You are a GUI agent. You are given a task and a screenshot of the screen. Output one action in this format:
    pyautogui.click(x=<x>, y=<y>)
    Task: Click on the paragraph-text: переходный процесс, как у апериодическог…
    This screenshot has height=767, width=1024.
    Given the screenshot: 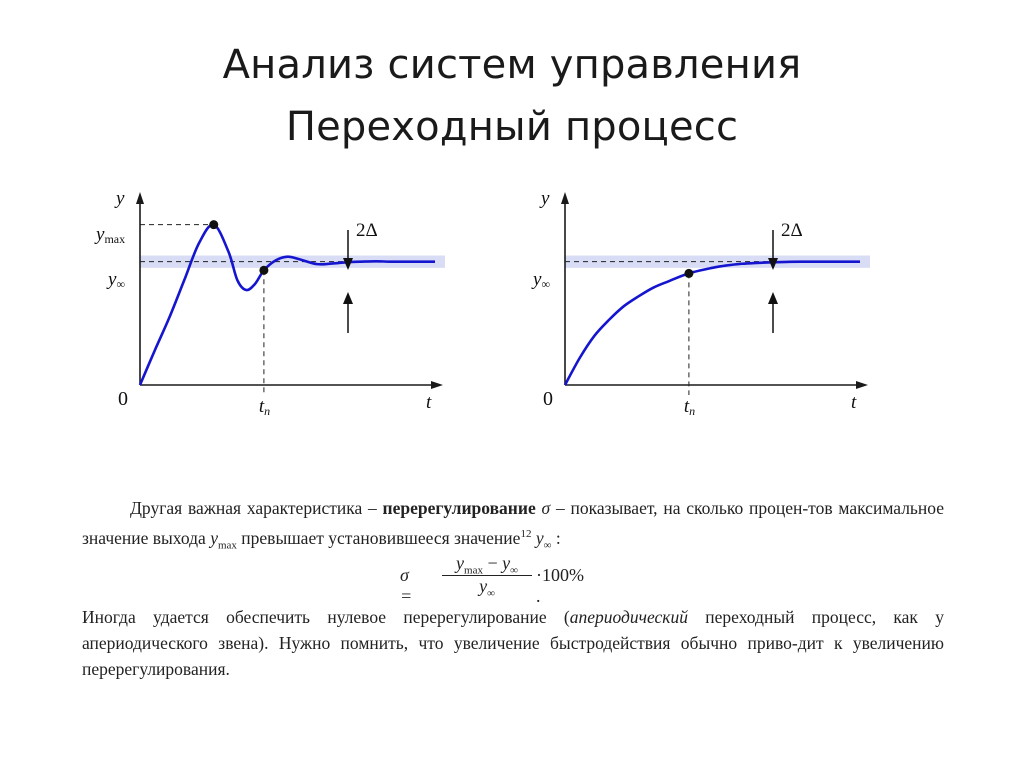 What is the action you would take?
    pyautogui.click(x=513, y=643)
    